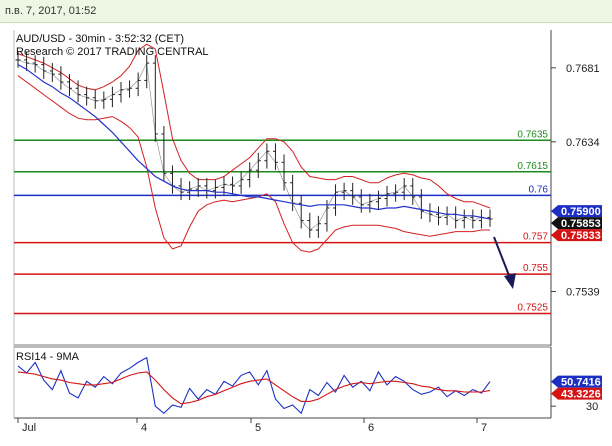 The width and height of the screenshot is (612, 446). I want to click on rsi-tag-0: 50.7416, so click(576, 382).